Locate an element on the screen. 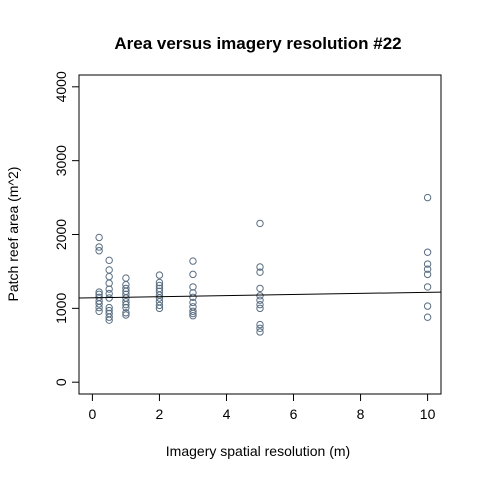  x-axis-label: Imagery spatial resolution (m) is located at coordinates (258, 451).